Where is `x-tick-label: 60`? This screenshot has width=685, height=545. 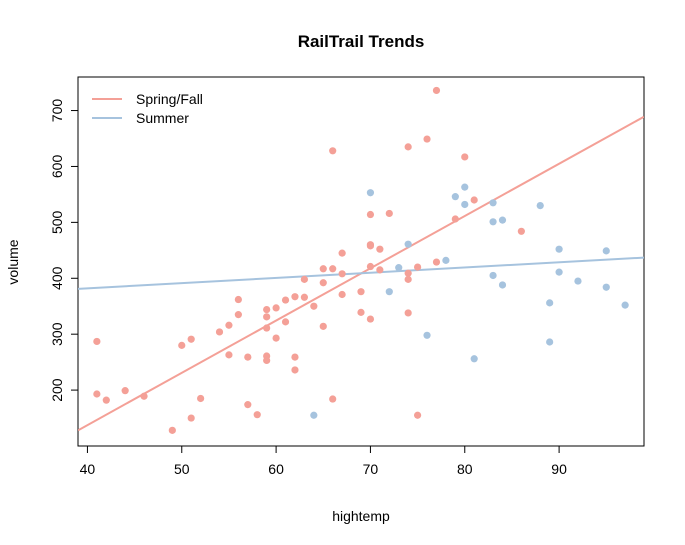 x-tick-label: 60 is located at coordinates (276, 469).